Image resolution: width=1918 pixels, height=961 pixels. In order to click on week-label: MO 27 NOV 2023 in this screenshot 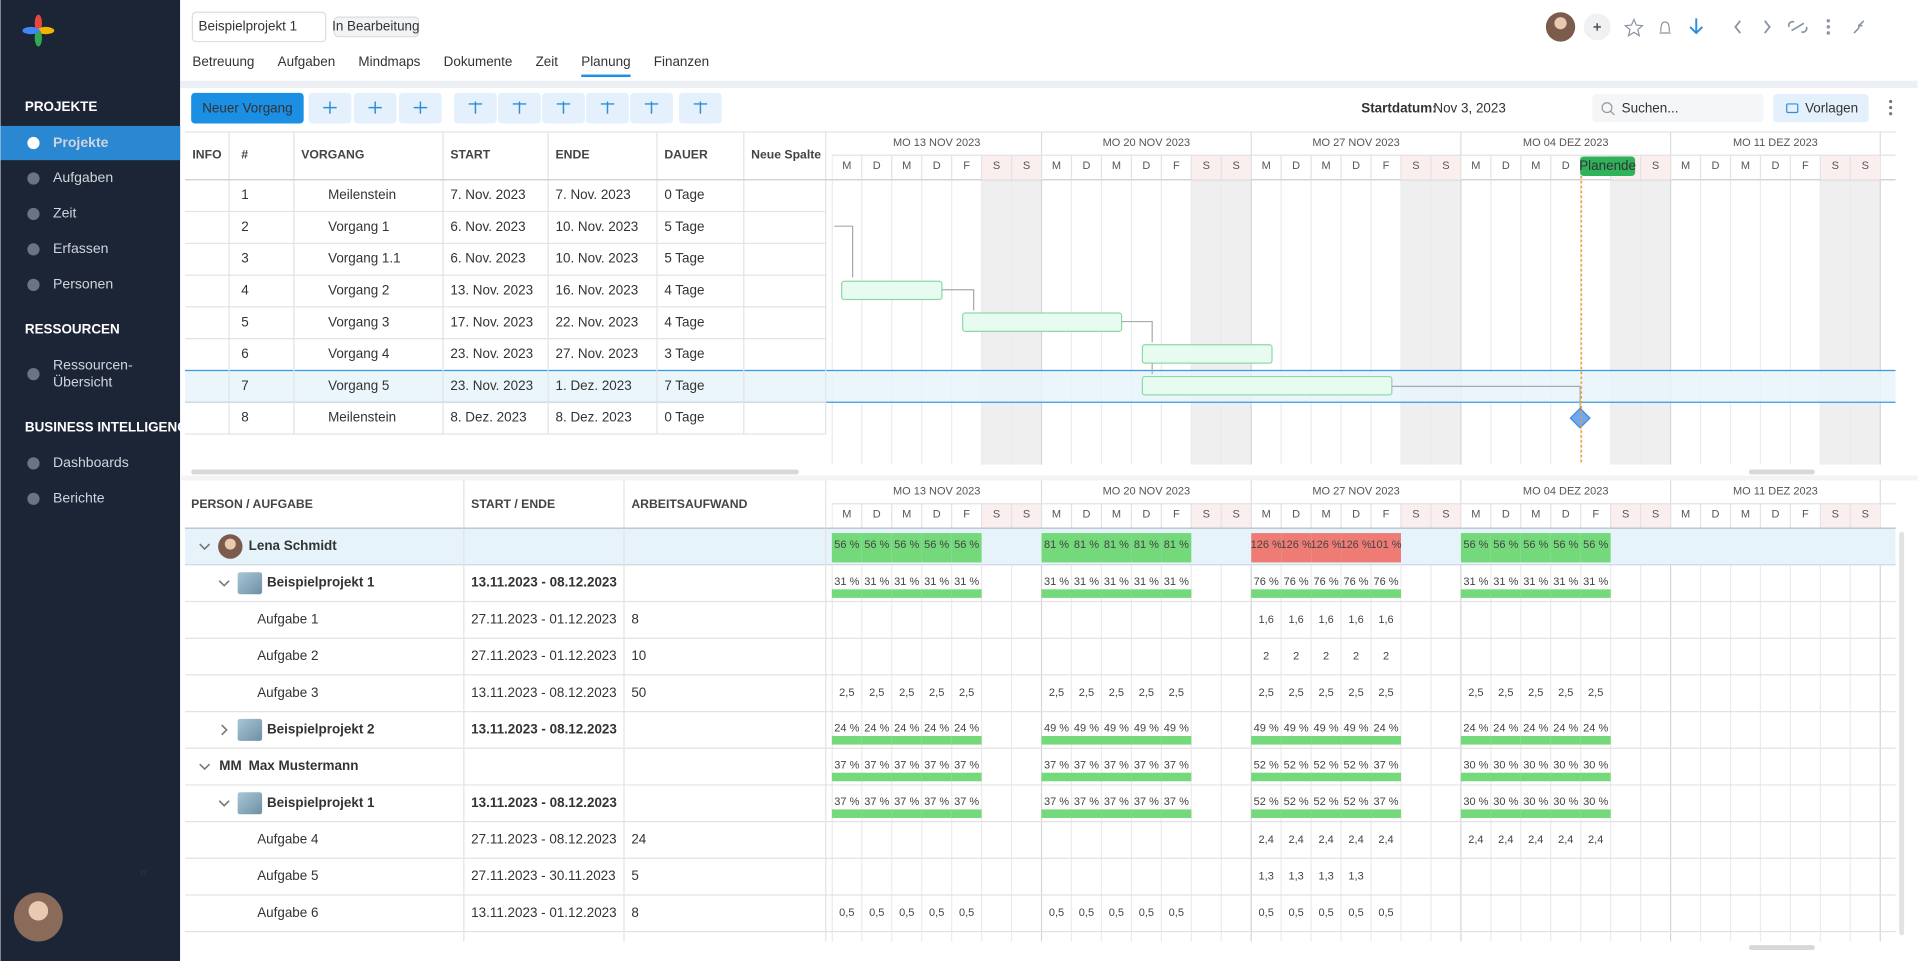, I will do `click(1355, 491)`.